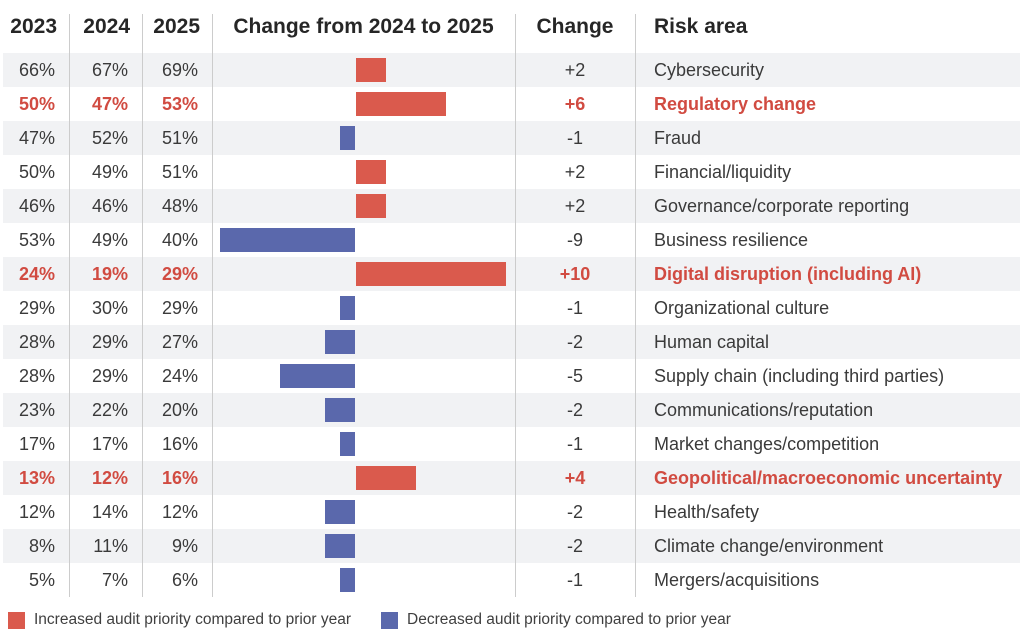 The height and width of the screenshot is (640, 1024). I want to click on risk-area-cell: Business resilience, so click(731, 240).